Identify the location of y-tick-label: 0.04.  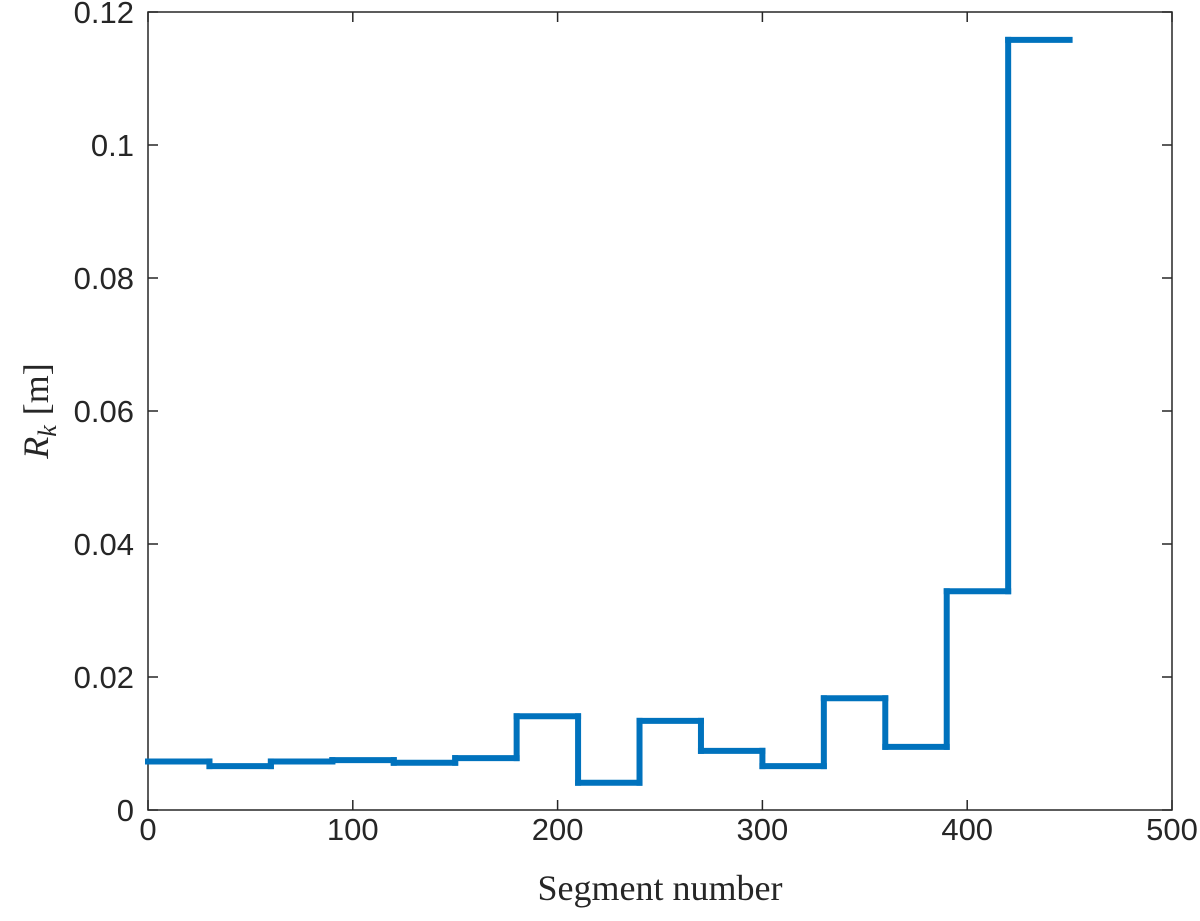
(104, 544).